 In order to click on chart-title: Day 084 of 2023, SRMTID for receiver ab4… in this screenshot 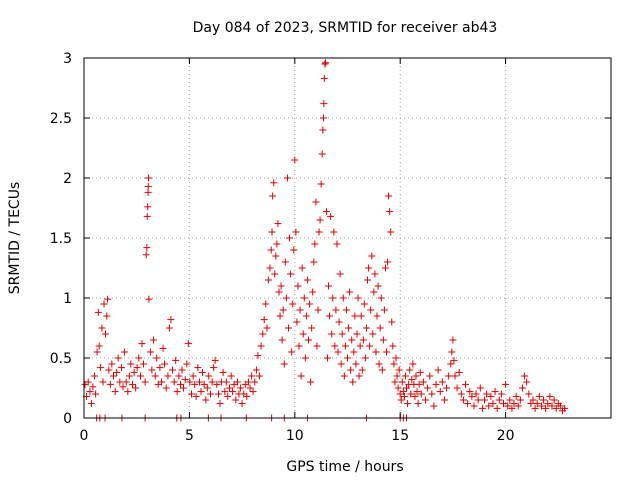, I will do `click(345, 28)`.